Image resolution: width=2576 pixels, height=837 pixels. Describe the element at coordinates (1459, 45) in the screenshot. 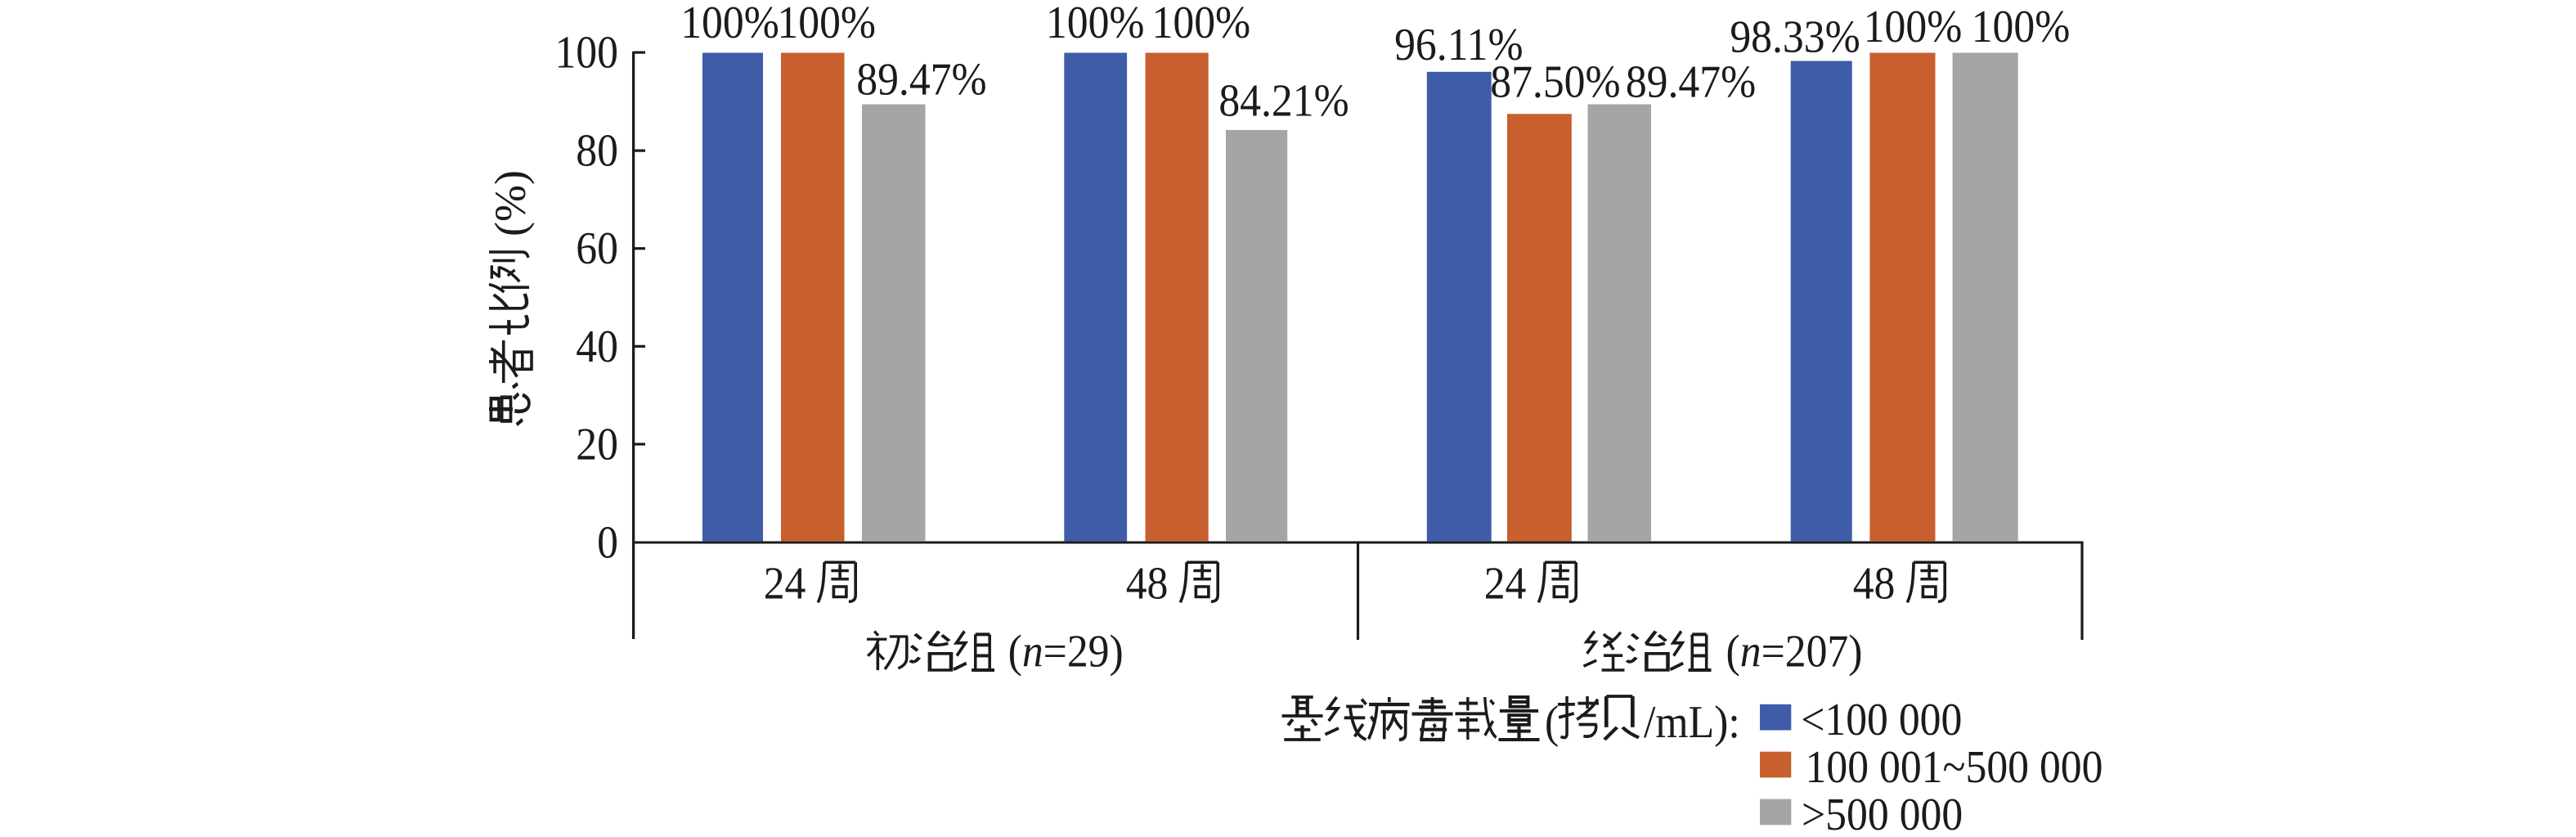

I see `svg-text: 96.11%` at that location.